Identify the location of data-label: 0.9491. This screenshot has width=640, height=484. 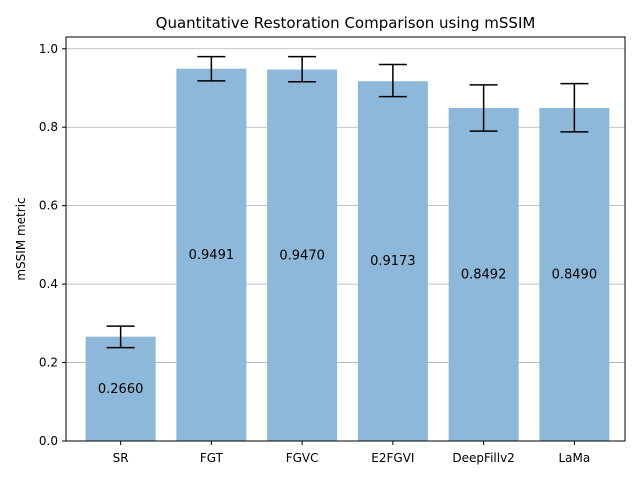
(212, 255).